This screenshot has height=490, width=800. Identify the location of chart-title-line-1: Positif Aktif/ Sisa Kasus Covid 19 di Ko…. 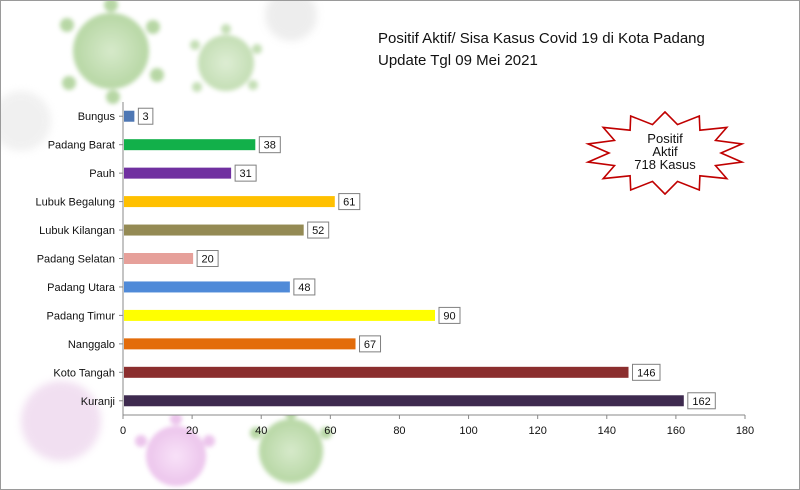
(541, 38).